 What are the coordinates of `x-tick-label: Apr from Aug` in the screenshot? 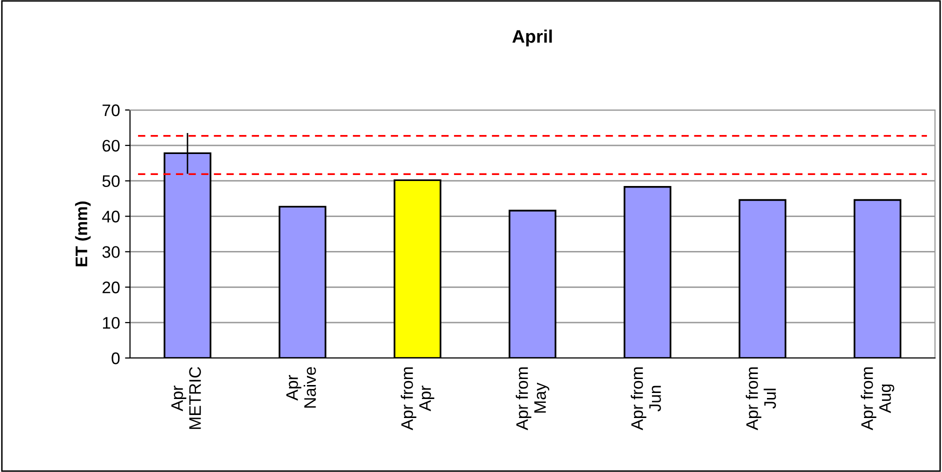 It's located at (877, 398).